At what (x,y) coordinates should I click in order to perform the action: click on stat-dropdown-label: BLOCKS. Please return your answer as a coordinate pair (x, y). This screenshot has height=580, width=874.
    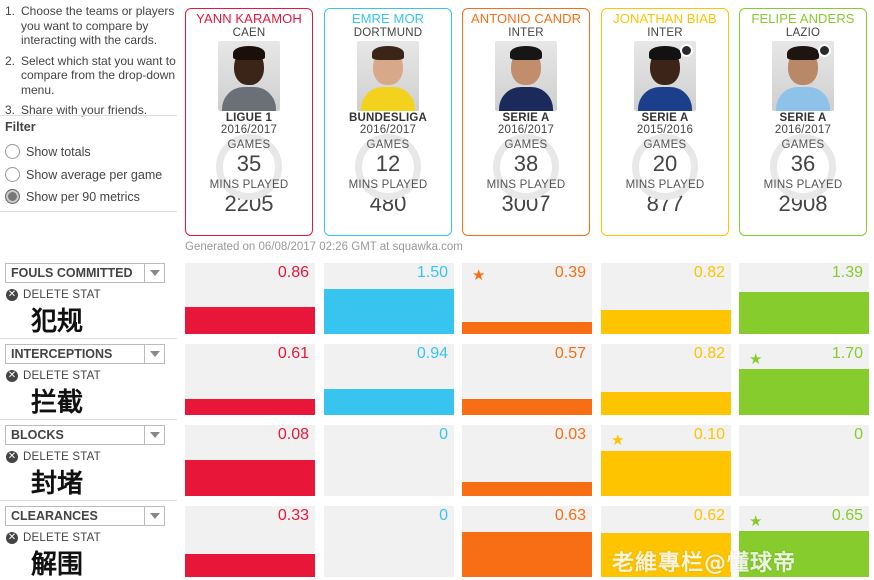
    Looking at the image, I should click on (37, 435).